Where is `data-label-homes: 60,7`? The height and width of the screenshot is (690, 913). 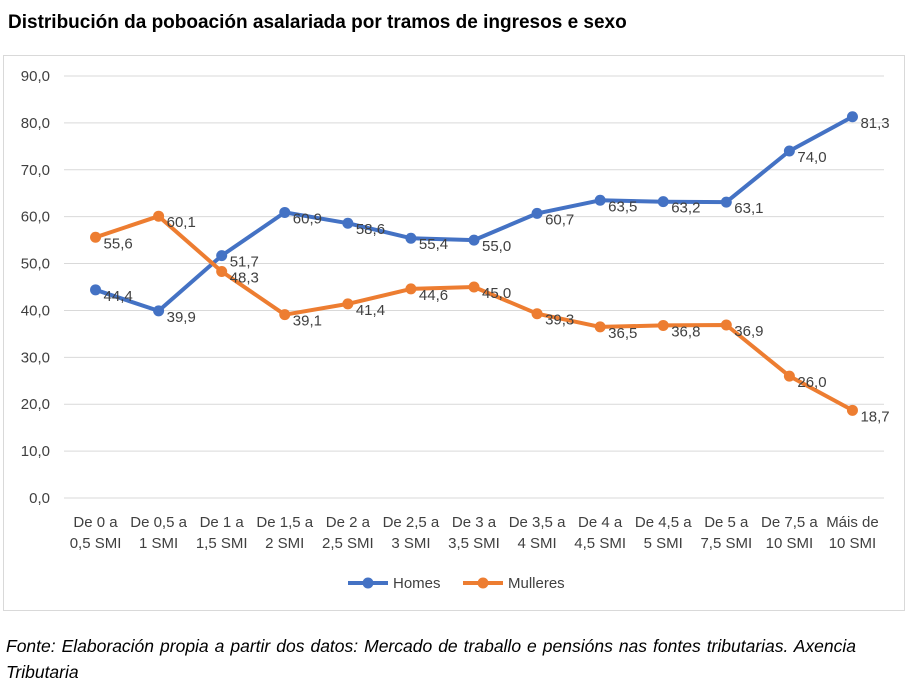
data-label-homes: 60,7 is located at coordinates (559, 219).